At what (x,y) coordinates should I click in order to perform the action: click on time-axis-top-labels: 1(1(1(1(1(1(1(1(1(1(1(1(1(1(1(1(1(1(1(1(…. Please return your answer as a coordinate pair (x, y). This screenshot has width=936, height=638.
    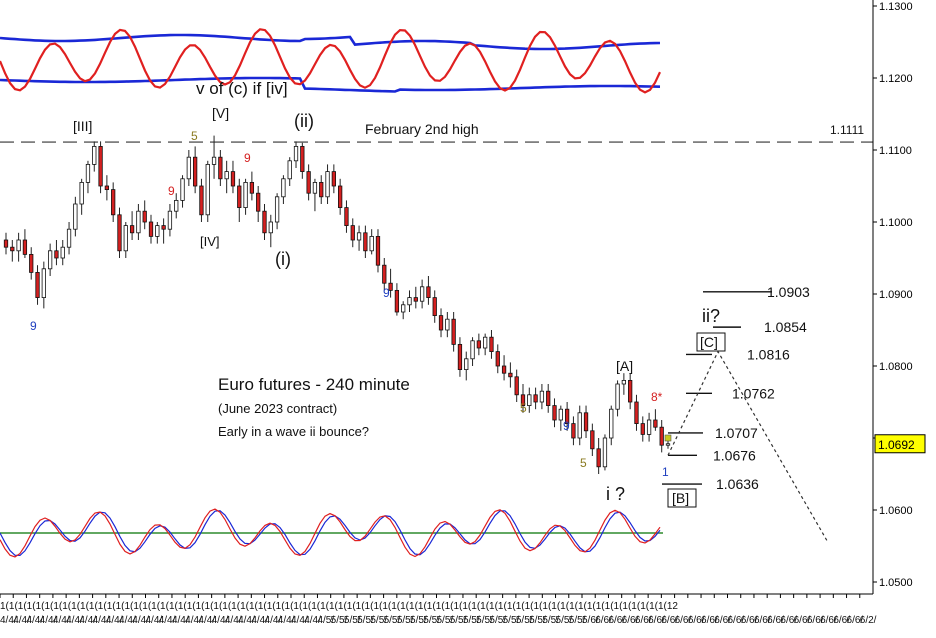
    Looking at the image, I should click on (339, 606).